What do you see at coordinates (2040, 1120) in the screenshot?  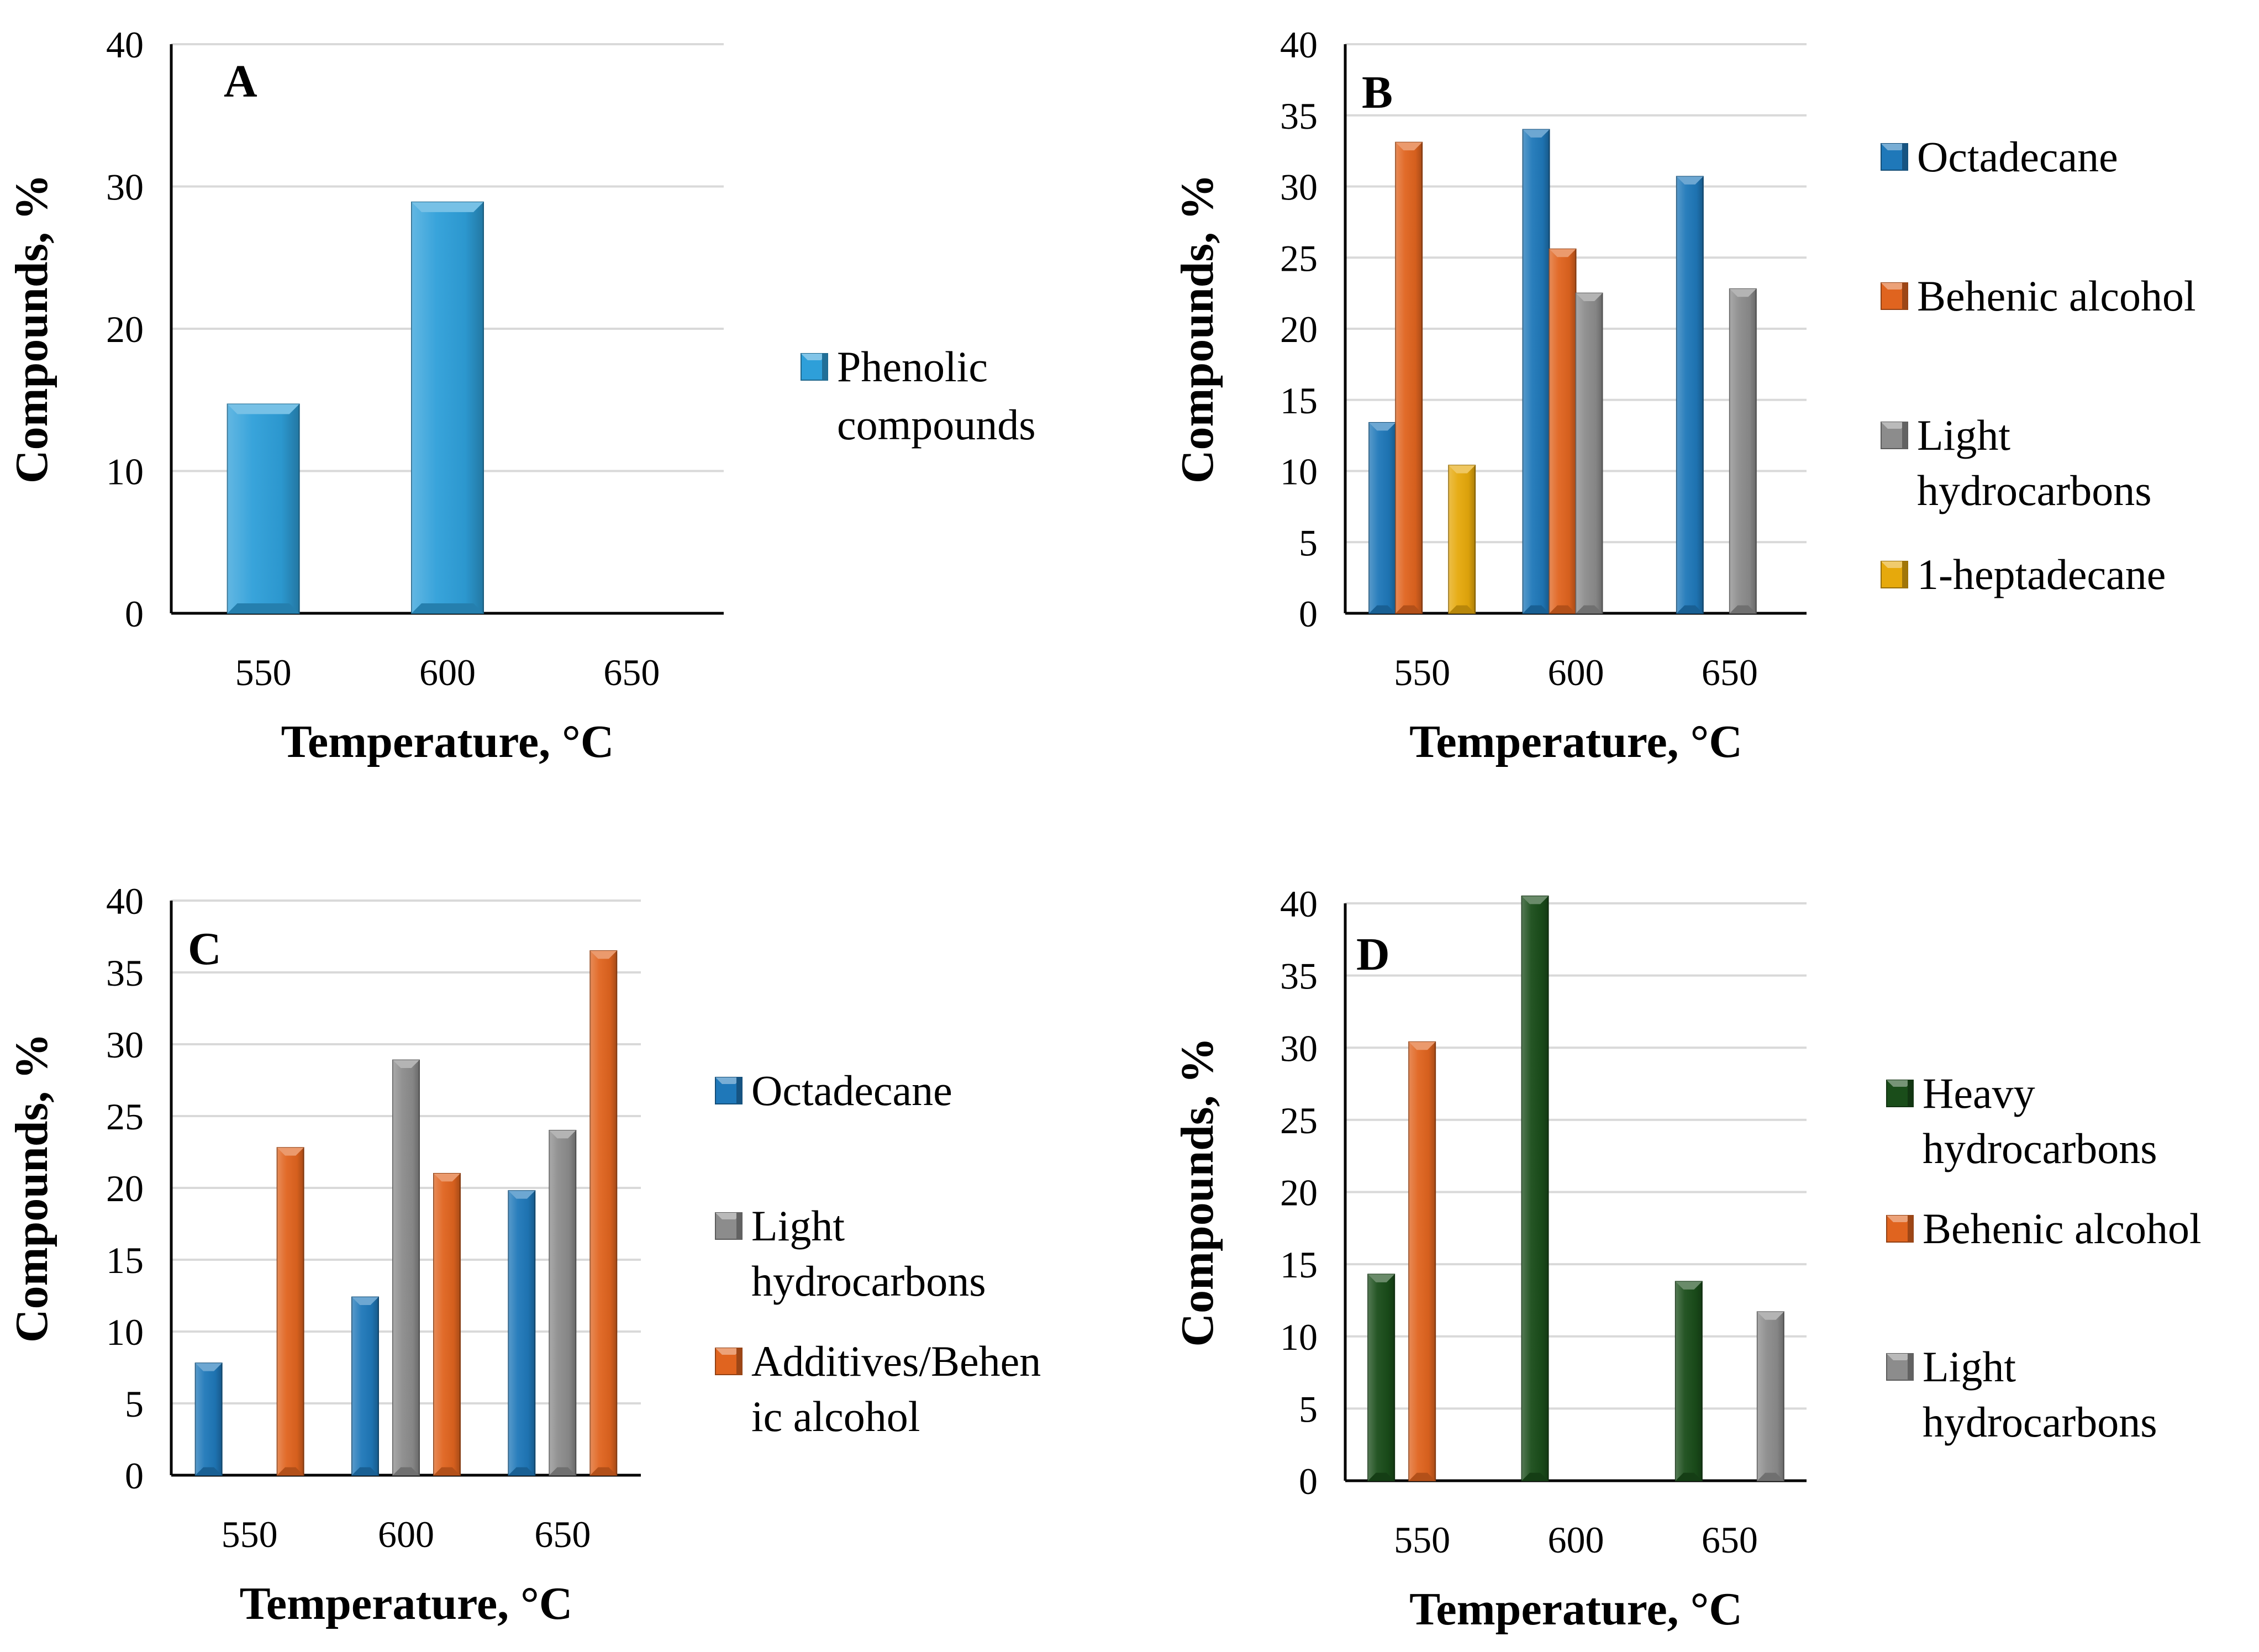 I see `legend-label: Heavy hydrocarbons` at bounding box center [2040, 1120].